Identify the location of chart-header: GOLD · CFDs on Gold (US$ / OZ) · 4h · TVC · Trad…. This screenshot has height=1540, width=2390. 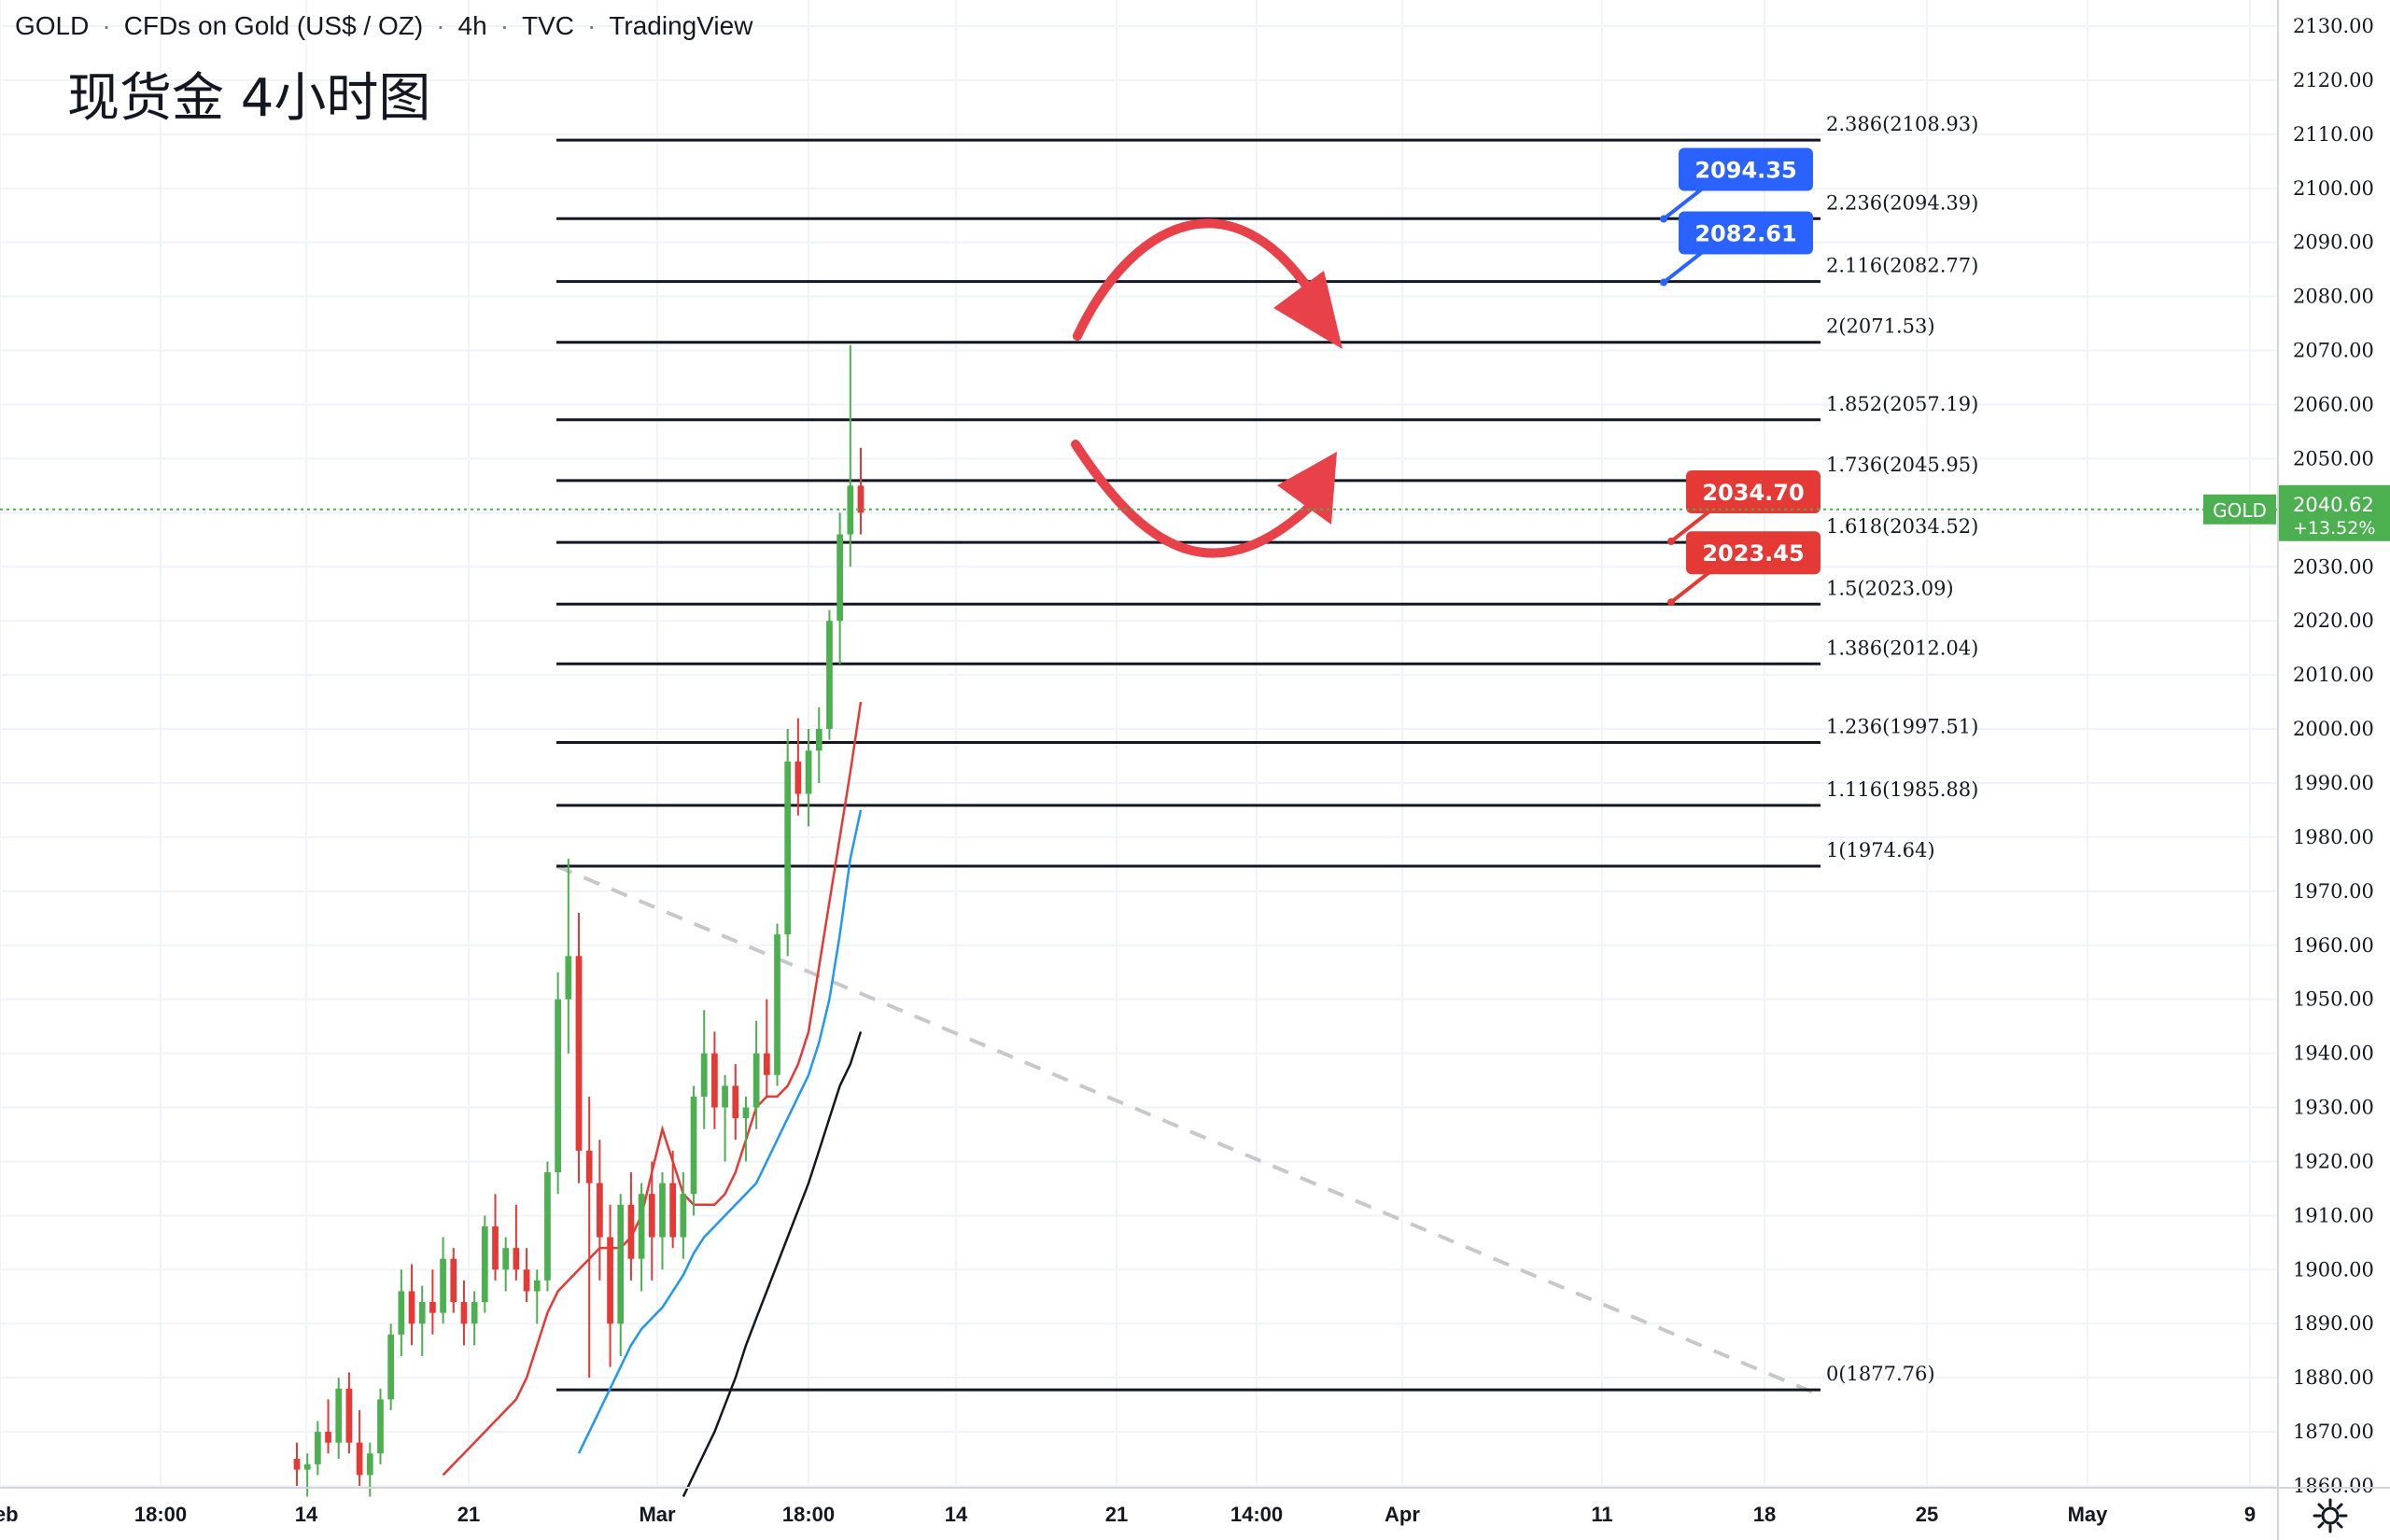
(384, 25).